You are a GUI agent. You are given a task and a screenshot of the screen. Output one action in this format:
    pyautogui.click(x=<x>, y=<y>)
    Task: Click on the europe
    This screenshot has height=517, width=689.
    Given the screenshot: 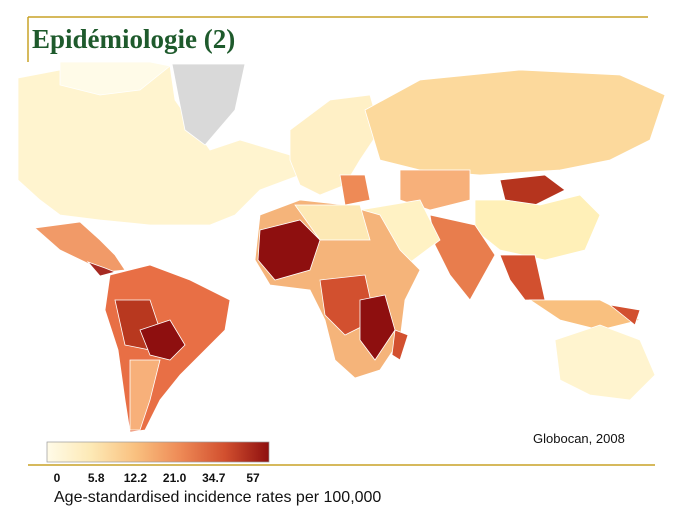 What is the action you would take?
    pyautogui.click(x=335, y=145)
    